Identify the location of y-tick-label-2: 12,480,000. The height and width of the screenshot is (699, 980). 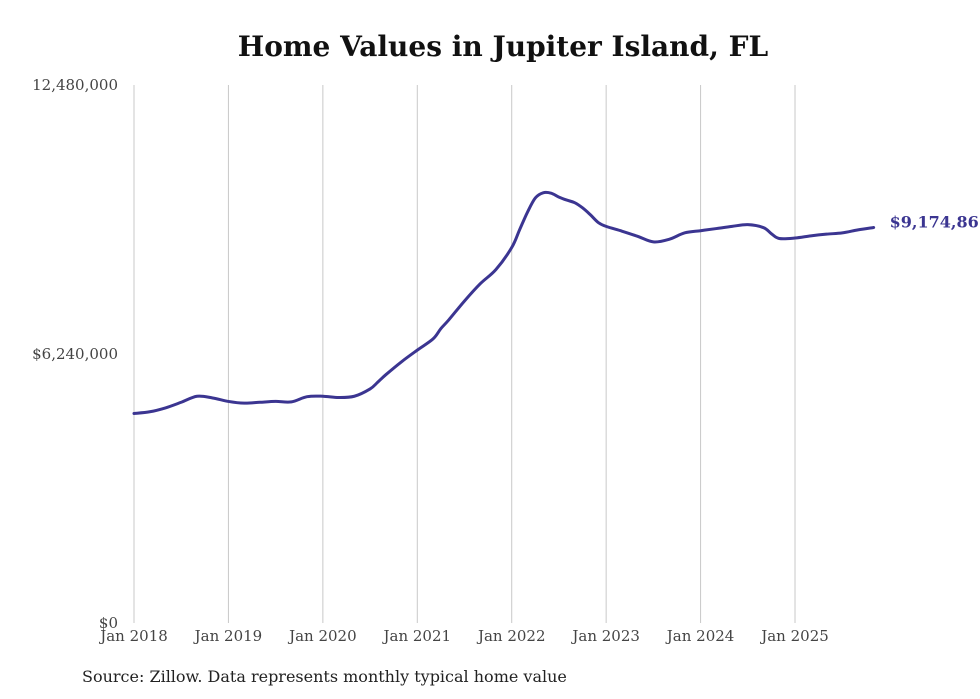
(75, 85).